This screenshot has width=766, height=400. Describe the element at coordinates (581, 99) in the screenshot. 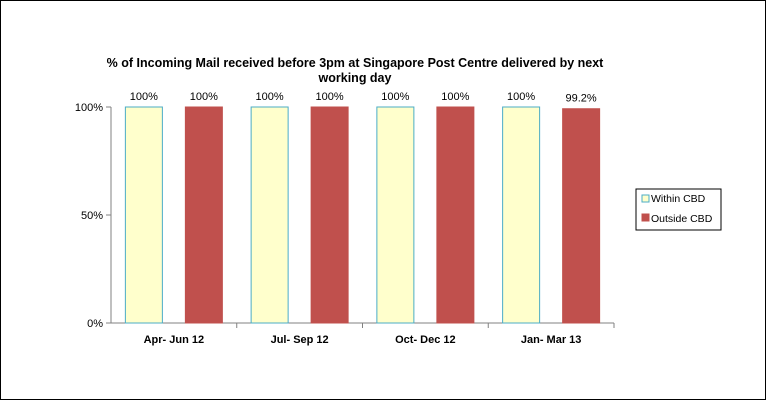

I see `data-label: 99.2%` at that location.